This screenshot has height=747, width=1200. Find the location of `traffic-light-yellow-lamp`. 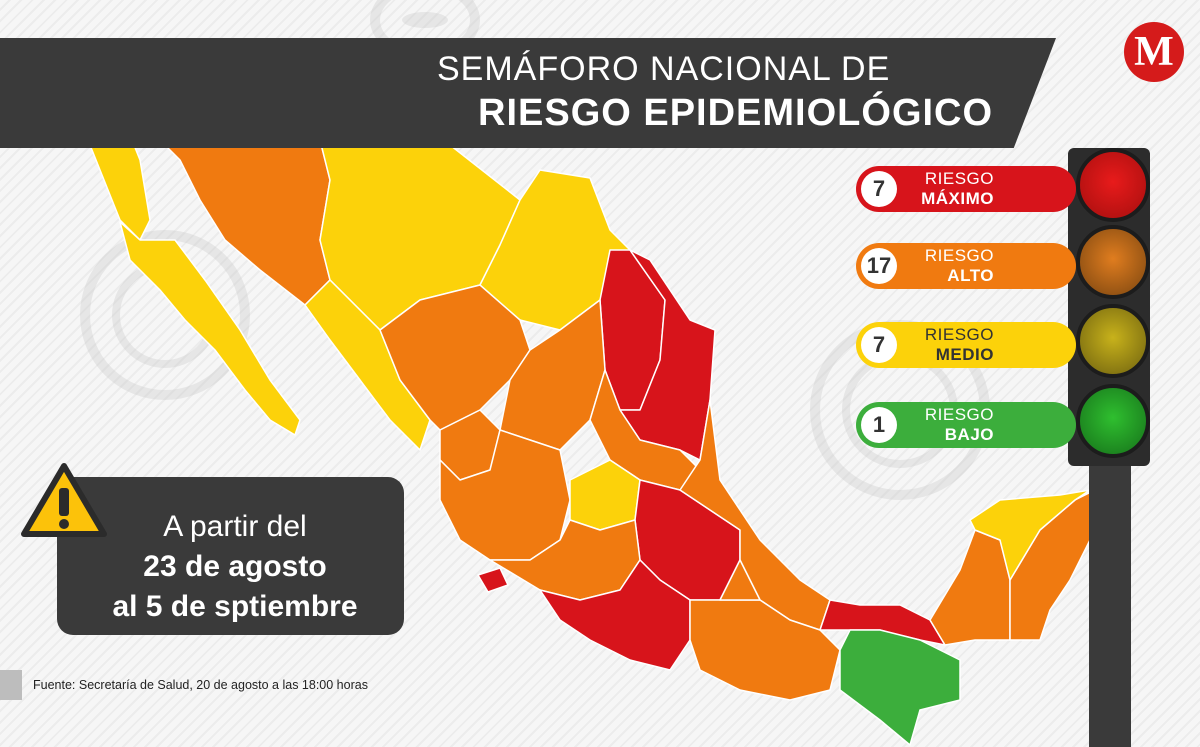

traffic-light-yellow-lamp is located at coordinates (1113, 341).